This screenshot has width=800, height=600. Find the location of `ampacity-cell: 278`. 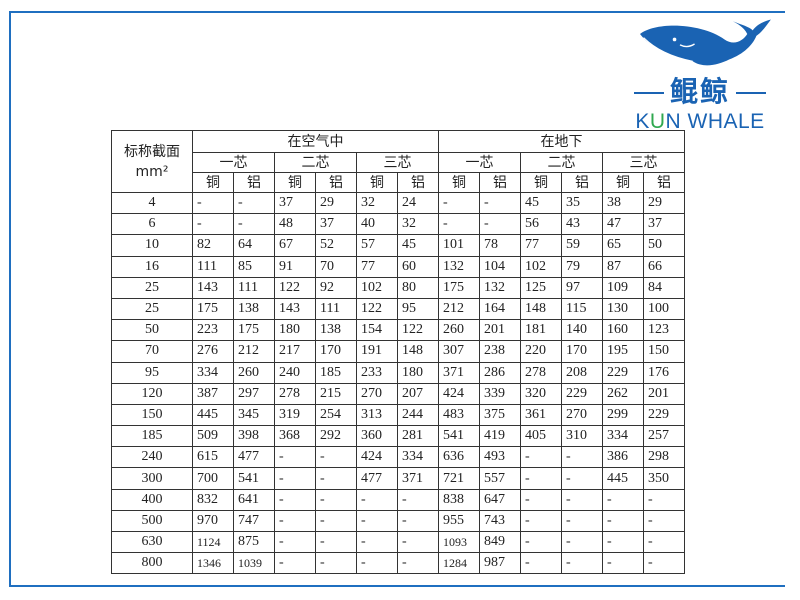

ampacity-cell: 278 is located at coordinates (541, 372).